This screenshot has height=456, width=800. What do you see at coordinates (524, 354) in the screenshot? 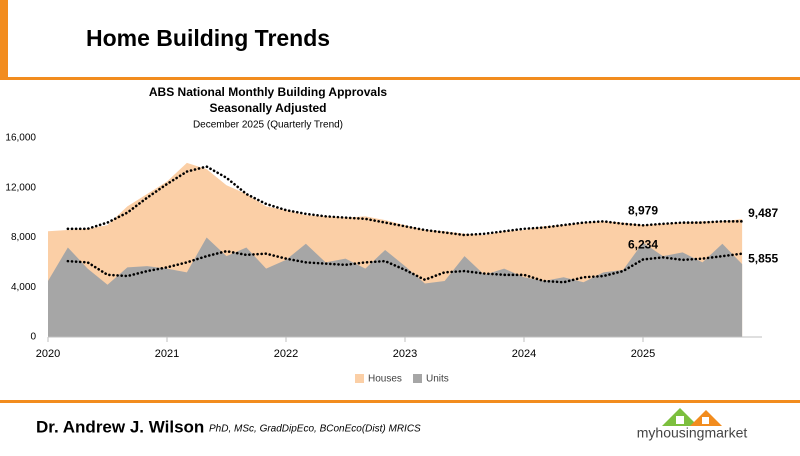
I see `x-tick-label: 2024` at bounding box center [524, 354].